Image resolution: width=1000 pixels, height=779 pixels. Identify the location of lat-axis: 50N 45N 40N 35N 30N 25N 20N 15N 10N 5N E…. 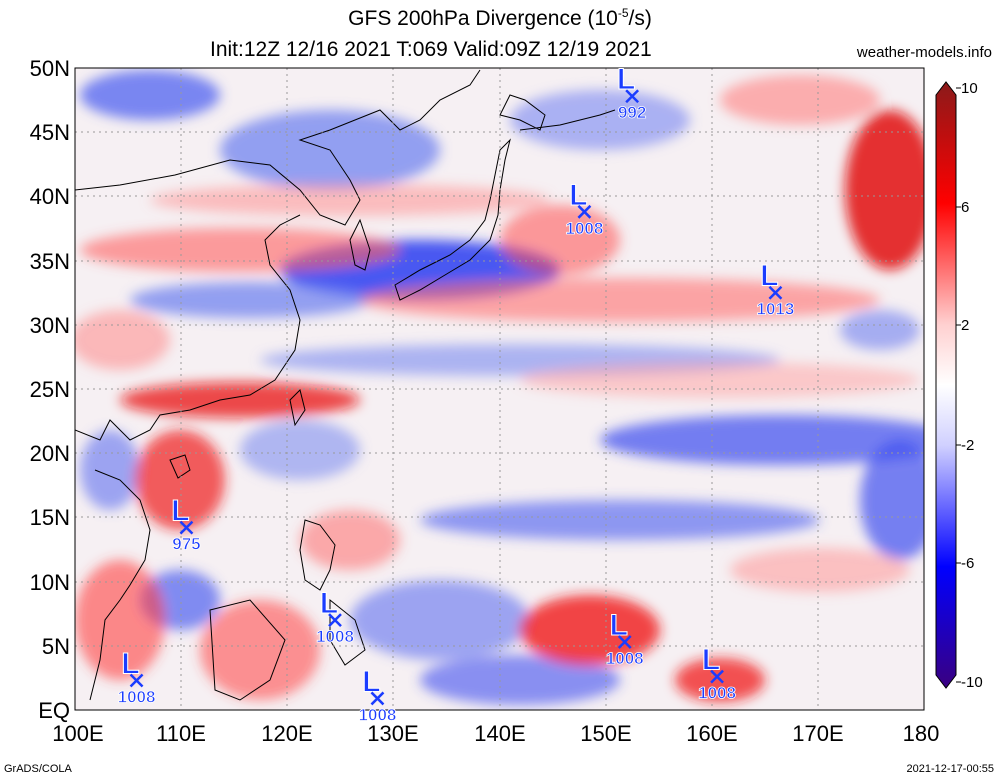
(50, 389).